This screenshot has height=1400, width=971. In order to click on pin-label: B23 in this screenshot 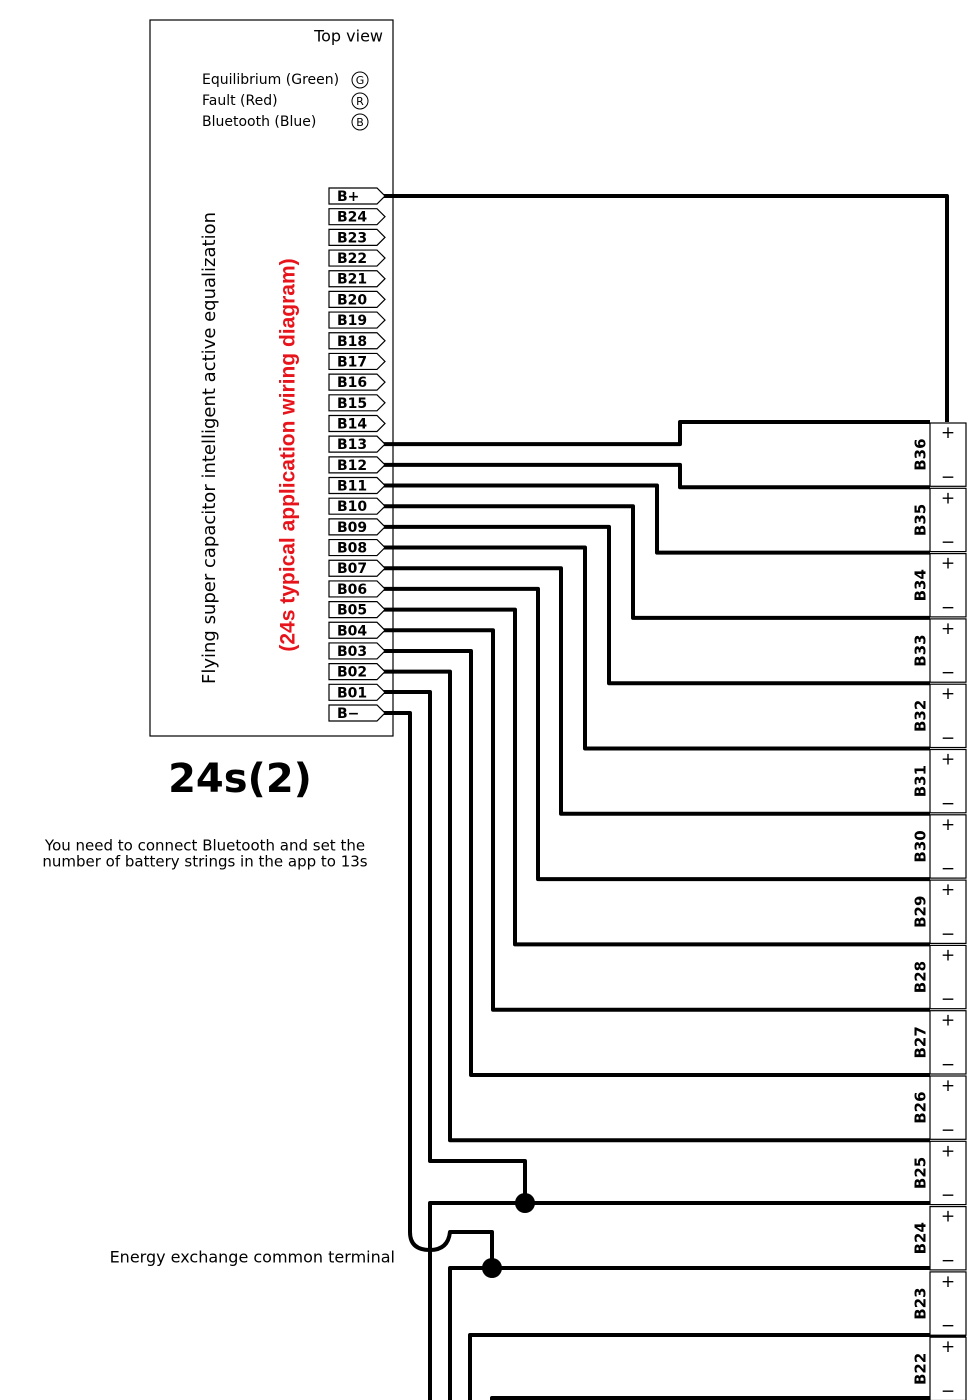, I will do `click(352, 238)`.